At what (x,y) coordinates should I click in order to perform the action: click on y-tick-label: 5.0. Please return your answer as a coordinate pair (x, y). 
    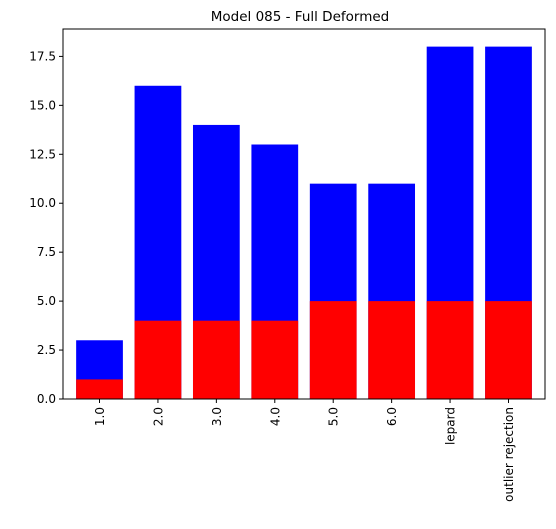
    Looking at the image, I should click on (46, 301).